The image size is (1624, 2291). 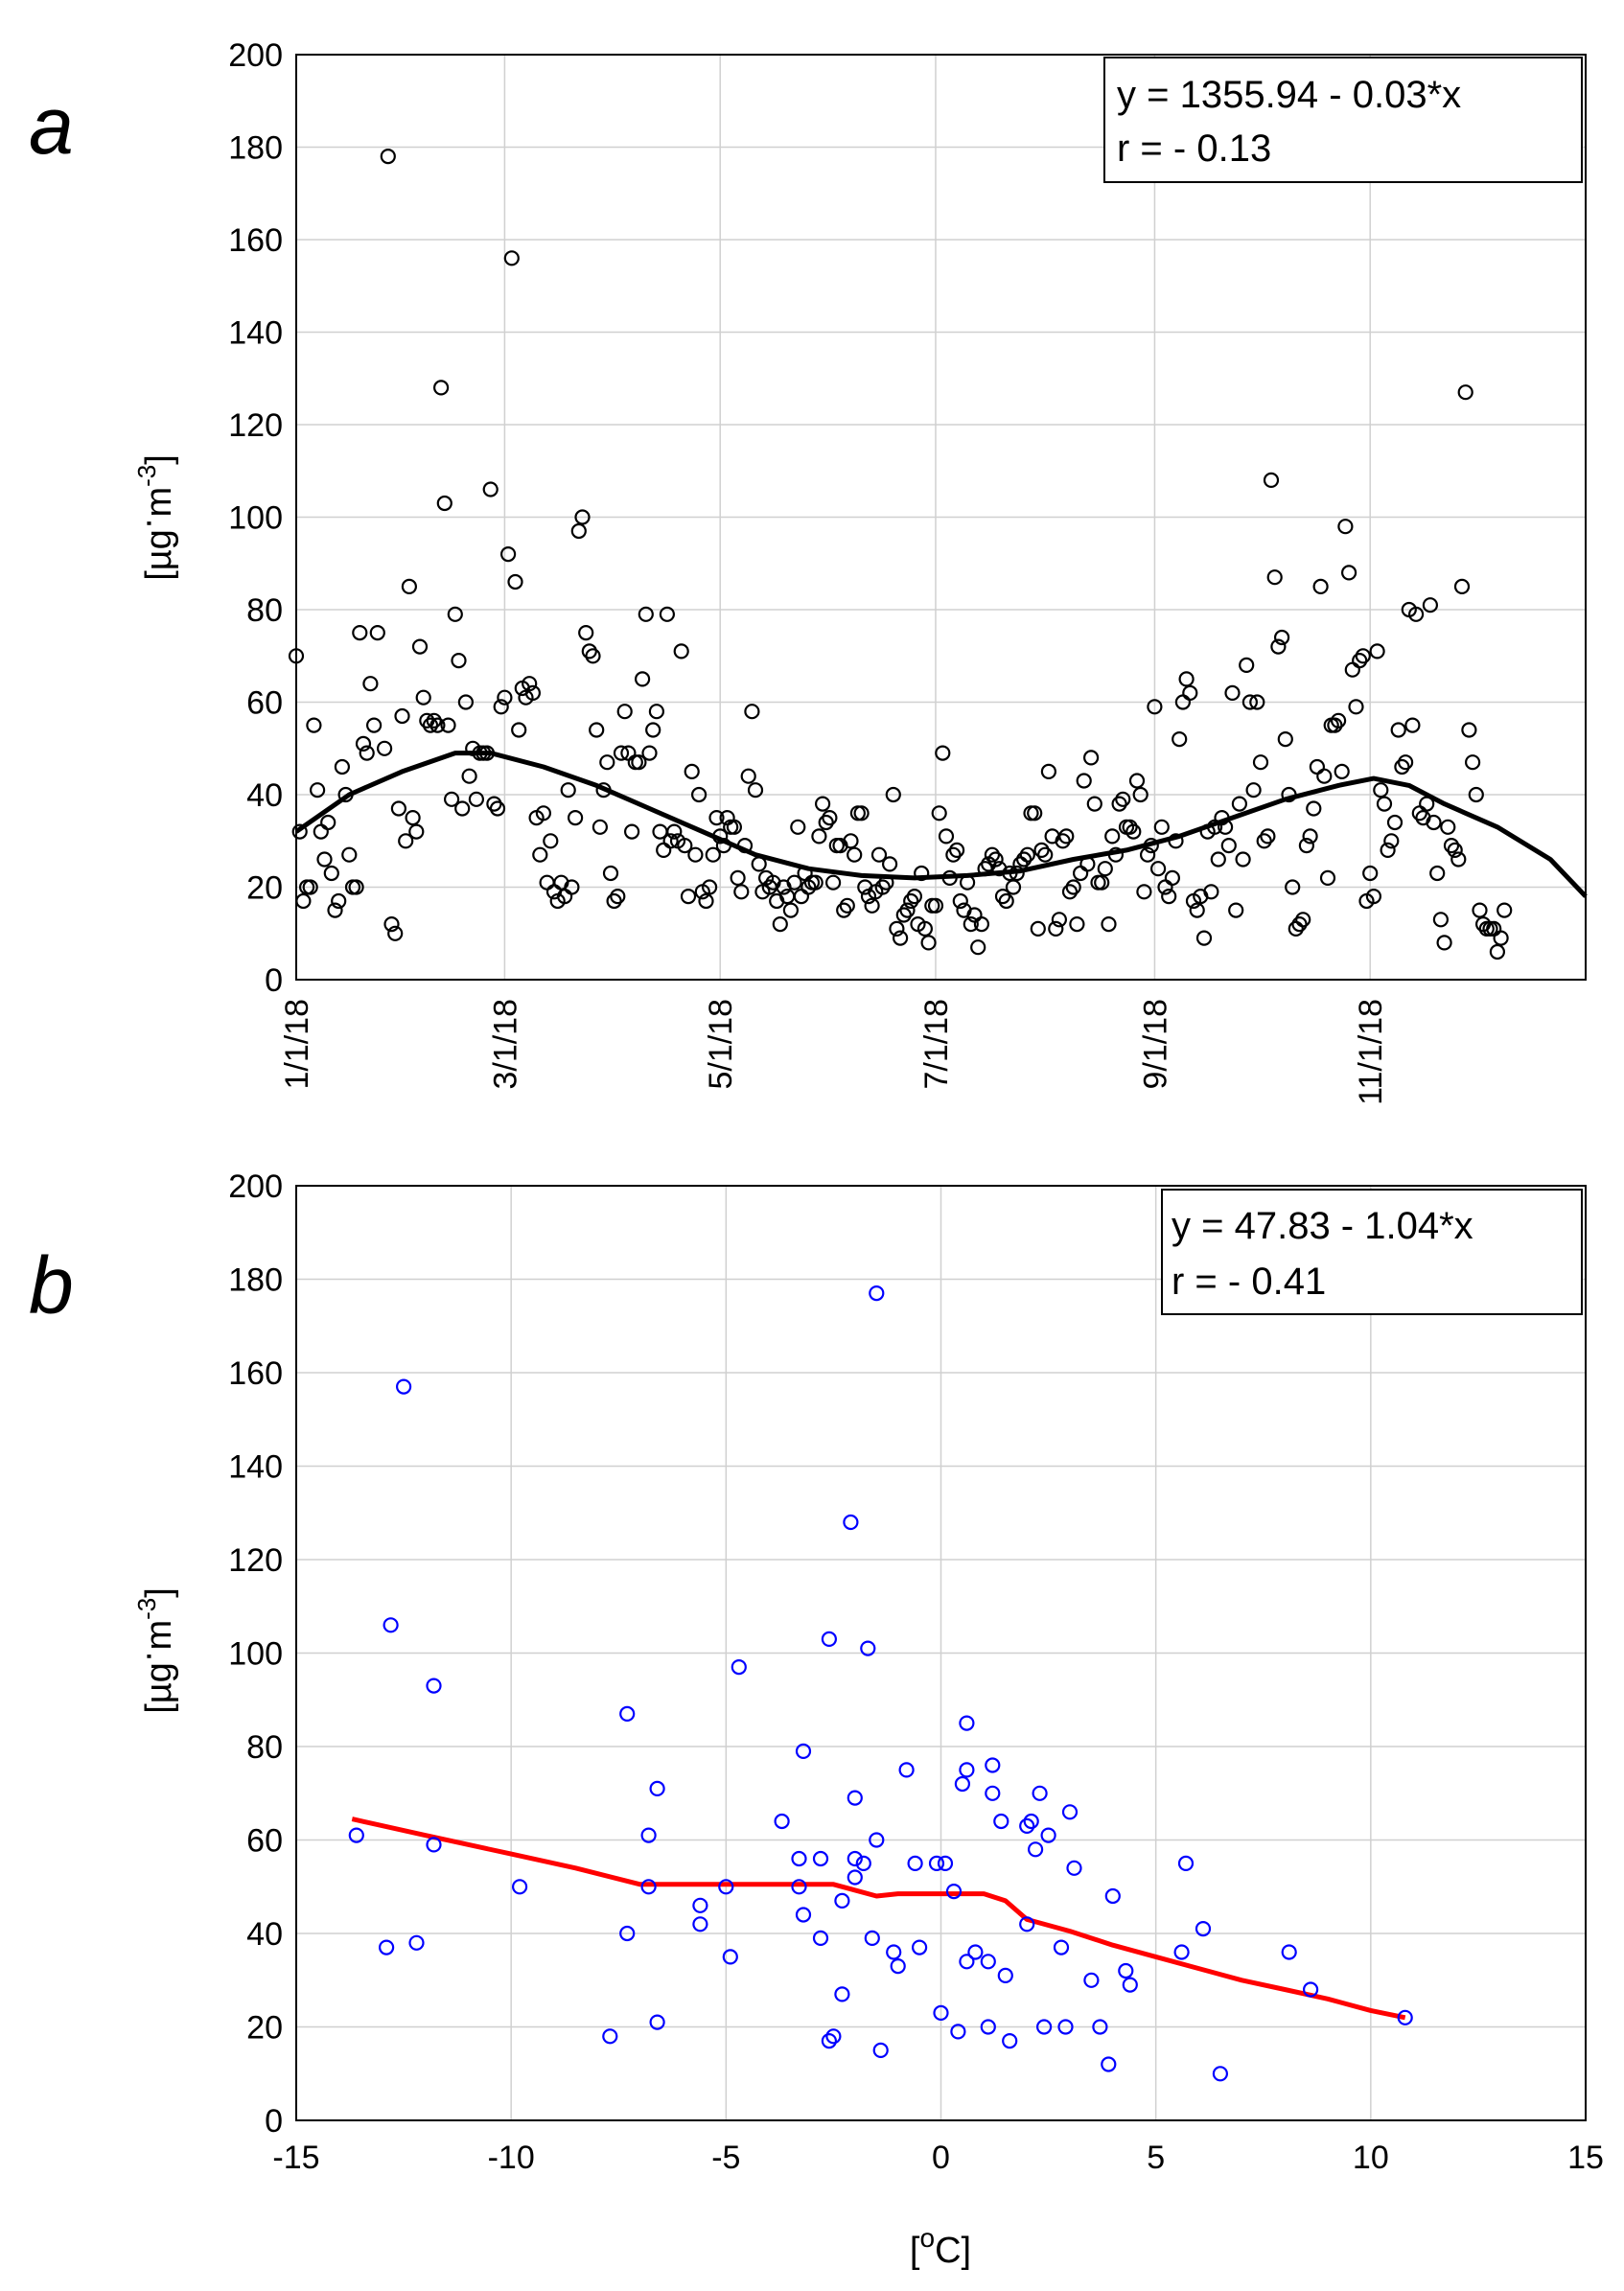 What do you see at coordinates (256, 1467) in the screenshot?
I see `panel-b-y-tick-label: 140` at bounding box center [256, 1467].